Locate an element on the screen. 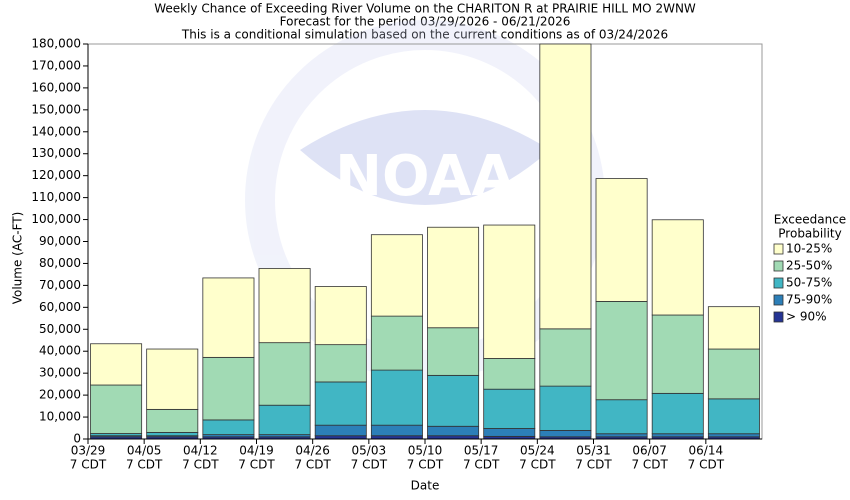  x-tick-label: 05/17 is located at coordinates (481, 451).